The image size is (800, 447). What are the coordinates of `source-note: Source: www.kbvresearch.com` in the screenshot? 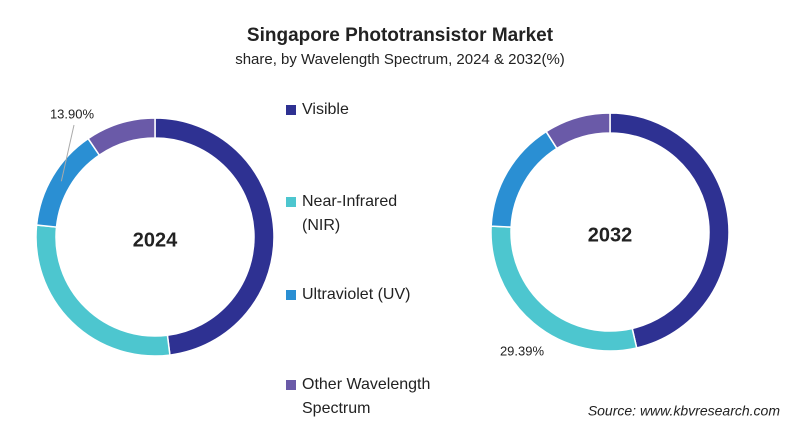 It's located at (684, 411).